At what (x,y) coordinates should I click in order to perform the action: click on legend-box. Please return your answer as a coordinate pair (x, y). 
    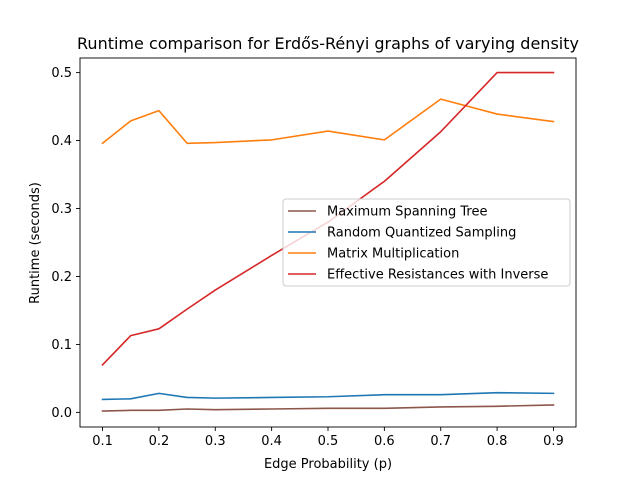
    Looking at the image, I should click on (426, 242).